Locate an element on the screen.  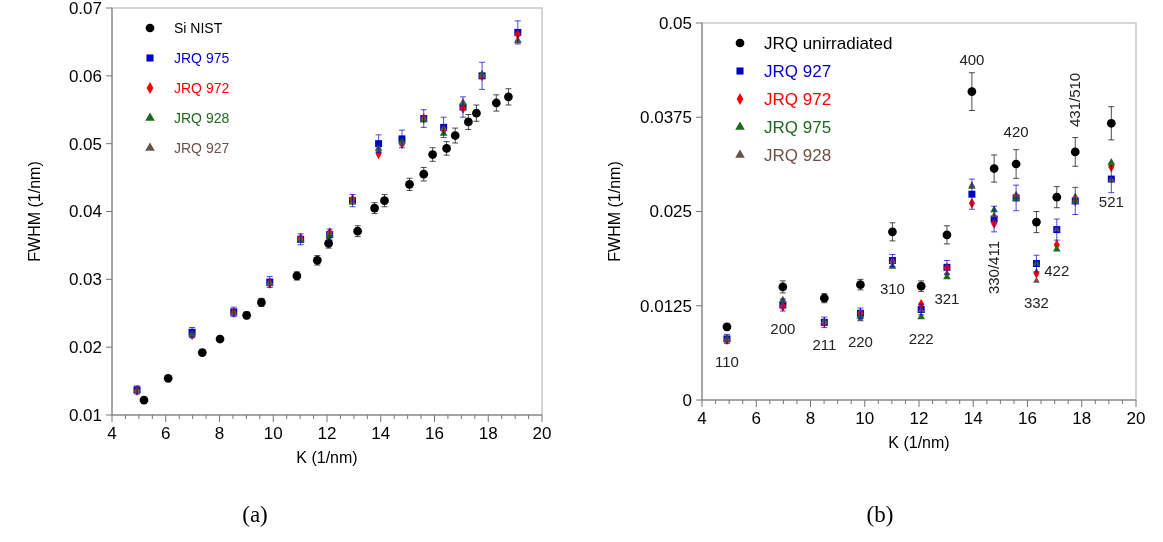
y-tick-label: 0 is located at coordinates (687, 400).